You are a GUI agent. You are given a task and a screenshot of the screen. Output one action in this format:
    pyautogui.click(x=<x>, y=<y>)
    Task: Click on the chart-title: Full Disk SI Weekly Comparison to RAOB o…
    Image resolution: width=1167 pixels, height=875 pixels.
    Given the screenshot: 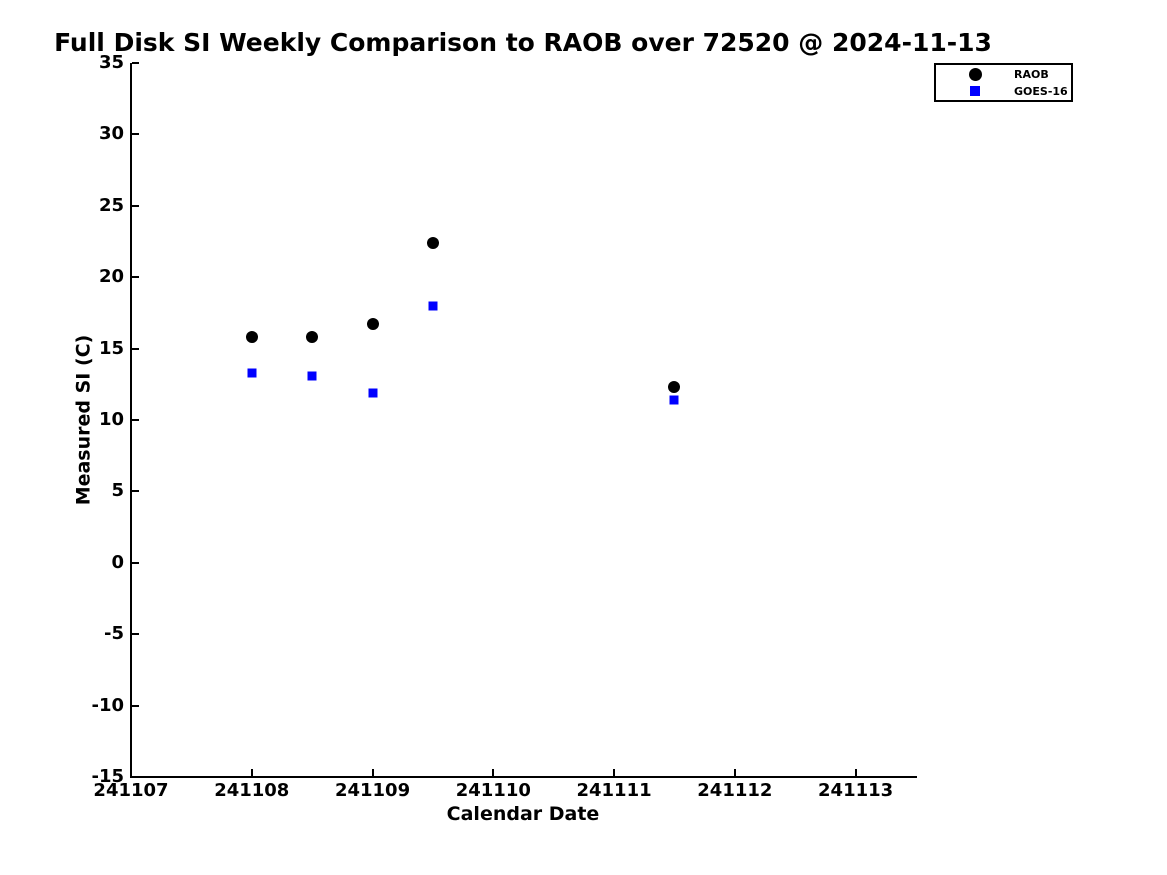 What is the action you would take?
    pyautogui.click(x=523, y=42)
    